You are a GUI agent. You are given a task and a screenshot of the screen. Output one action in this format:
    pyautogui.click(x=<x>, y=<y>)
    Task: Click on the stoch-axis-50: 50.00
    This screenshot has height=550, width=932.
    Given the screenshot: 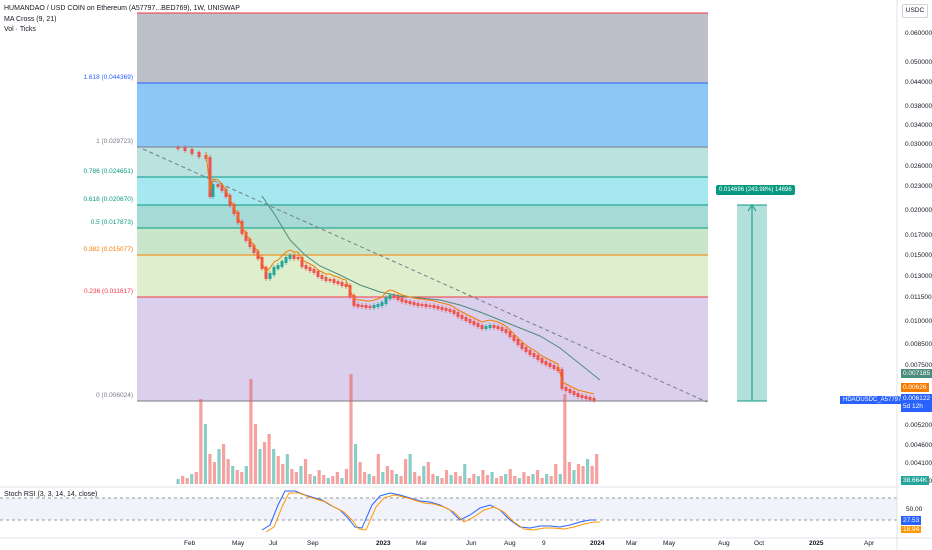 What is the action you would take?
    pyautogui.click(x=914, y=509)
    